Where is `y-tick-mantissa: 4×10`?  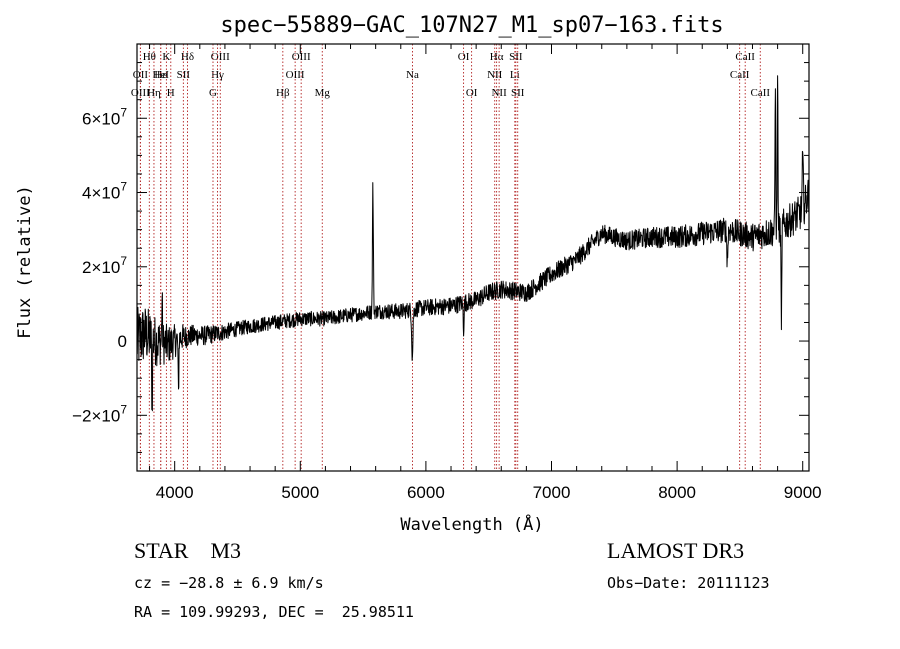
y-tick-mantissa: 4×10 is located at coordinates (101, 193).